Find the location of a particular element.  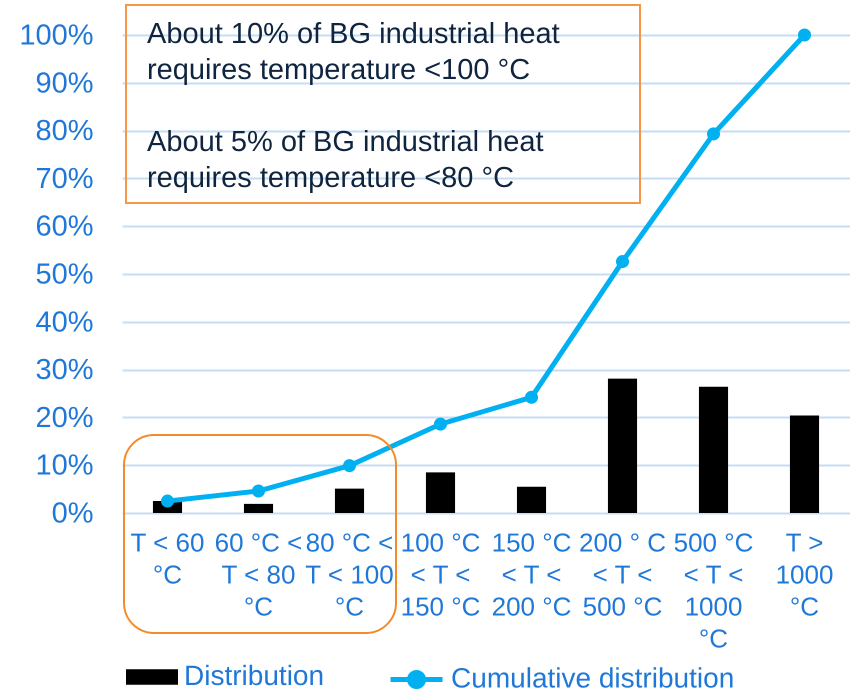

y-tick-label: 100% is located at coordinates (56, 36).